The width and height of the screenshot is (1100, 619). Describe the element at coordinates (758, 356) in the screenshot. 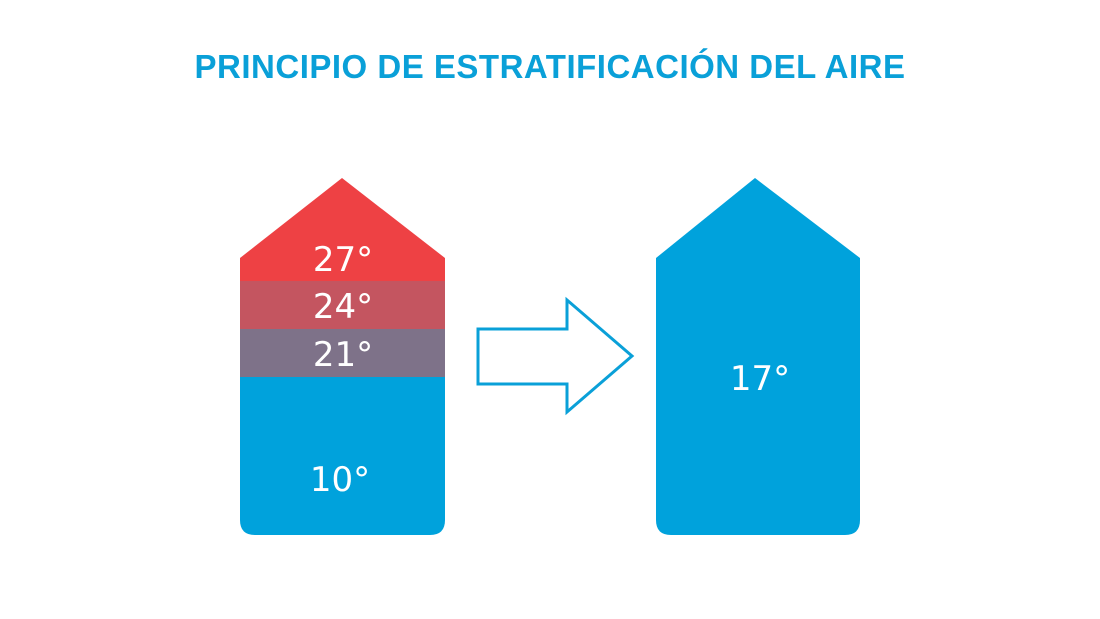

I see `house-after` at that location.